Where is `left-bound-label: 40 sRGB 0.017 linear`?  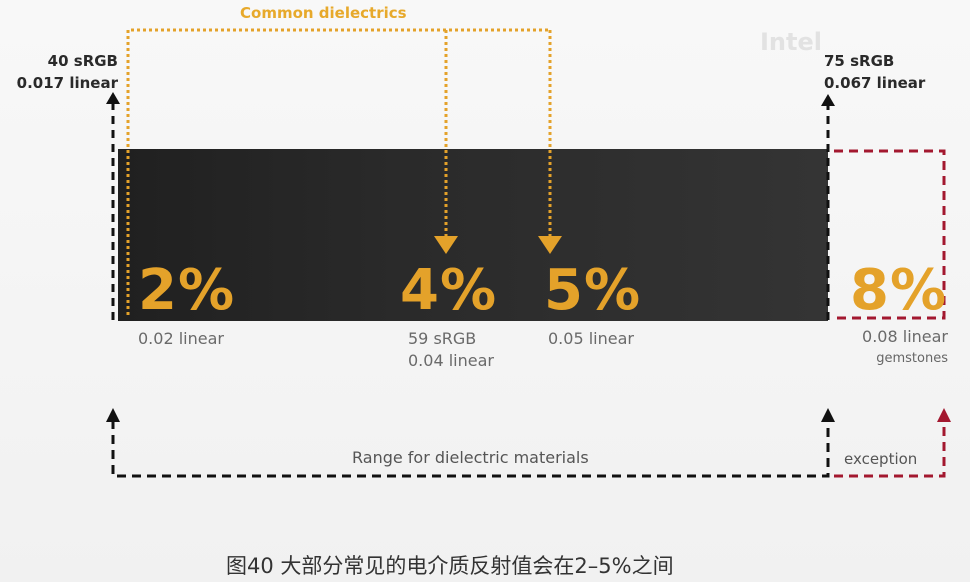
left-bound-label: 40 sRGB 0.017 linear is located at coordinates (64, 72).